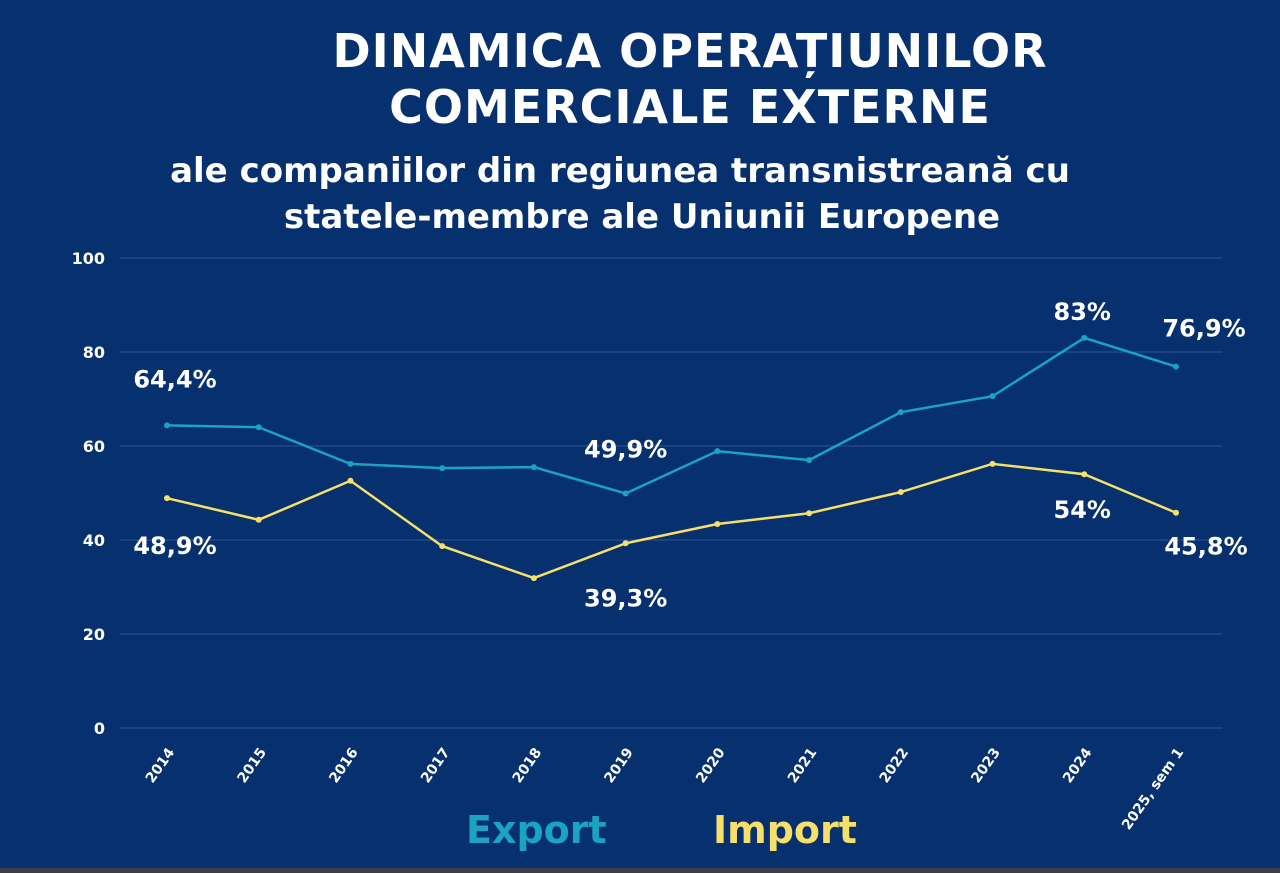  I want to click on y-tick-label: 60, so click(94, 446).